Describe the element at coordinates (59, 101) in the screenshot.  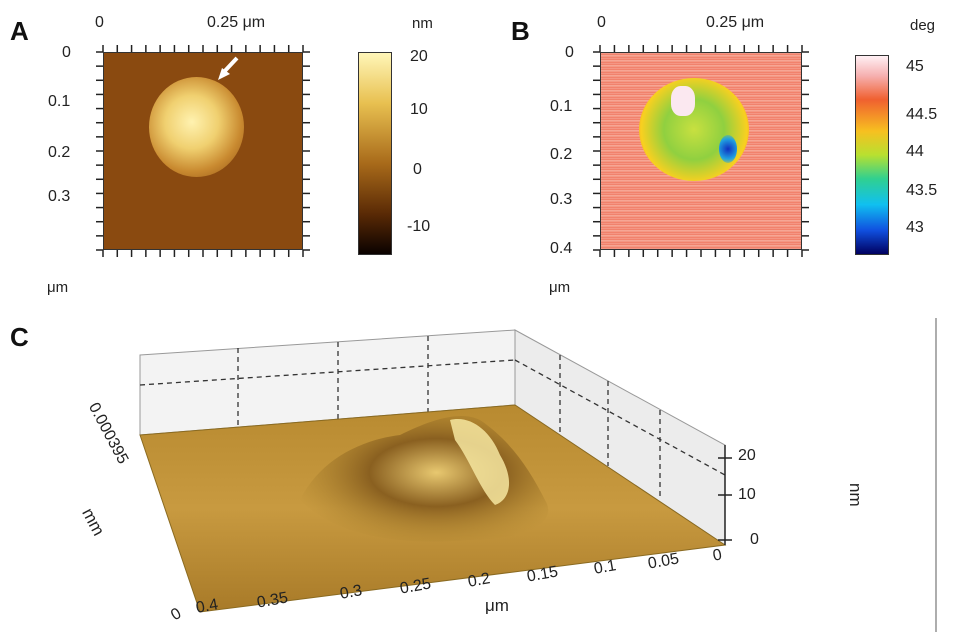
I see `panel-a-y-tick-1: 0.1` at that location.